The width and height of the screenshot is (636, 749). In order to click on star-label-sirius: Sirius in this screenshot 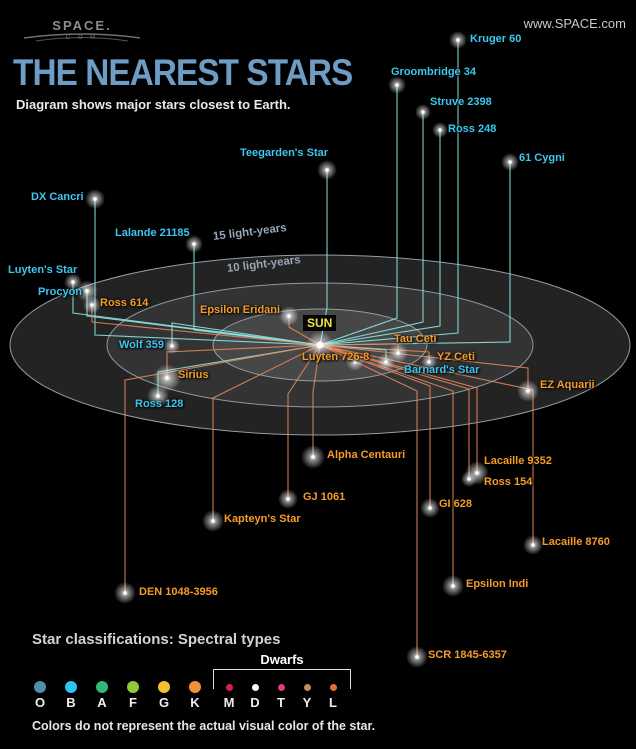, I will do `click(193, 375)`.